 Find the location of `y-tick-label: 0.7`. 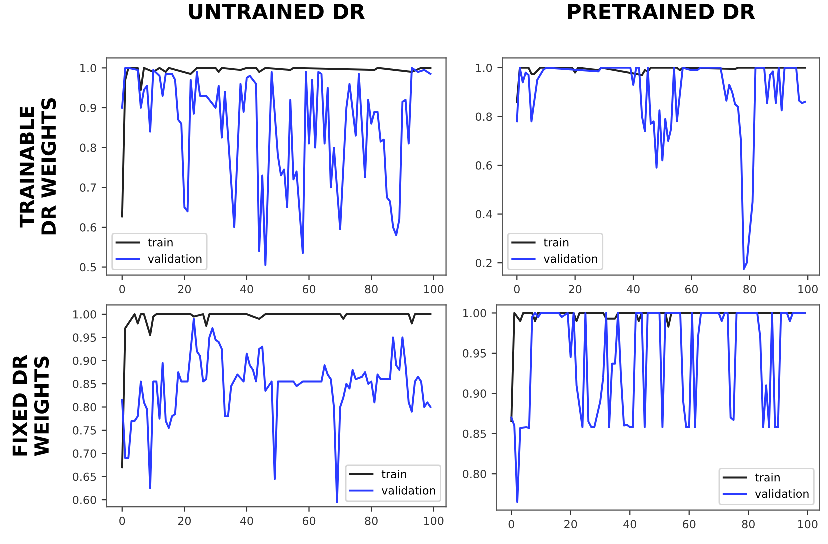

y-tick-label: 0.7 is located at coordinates (88, 188).